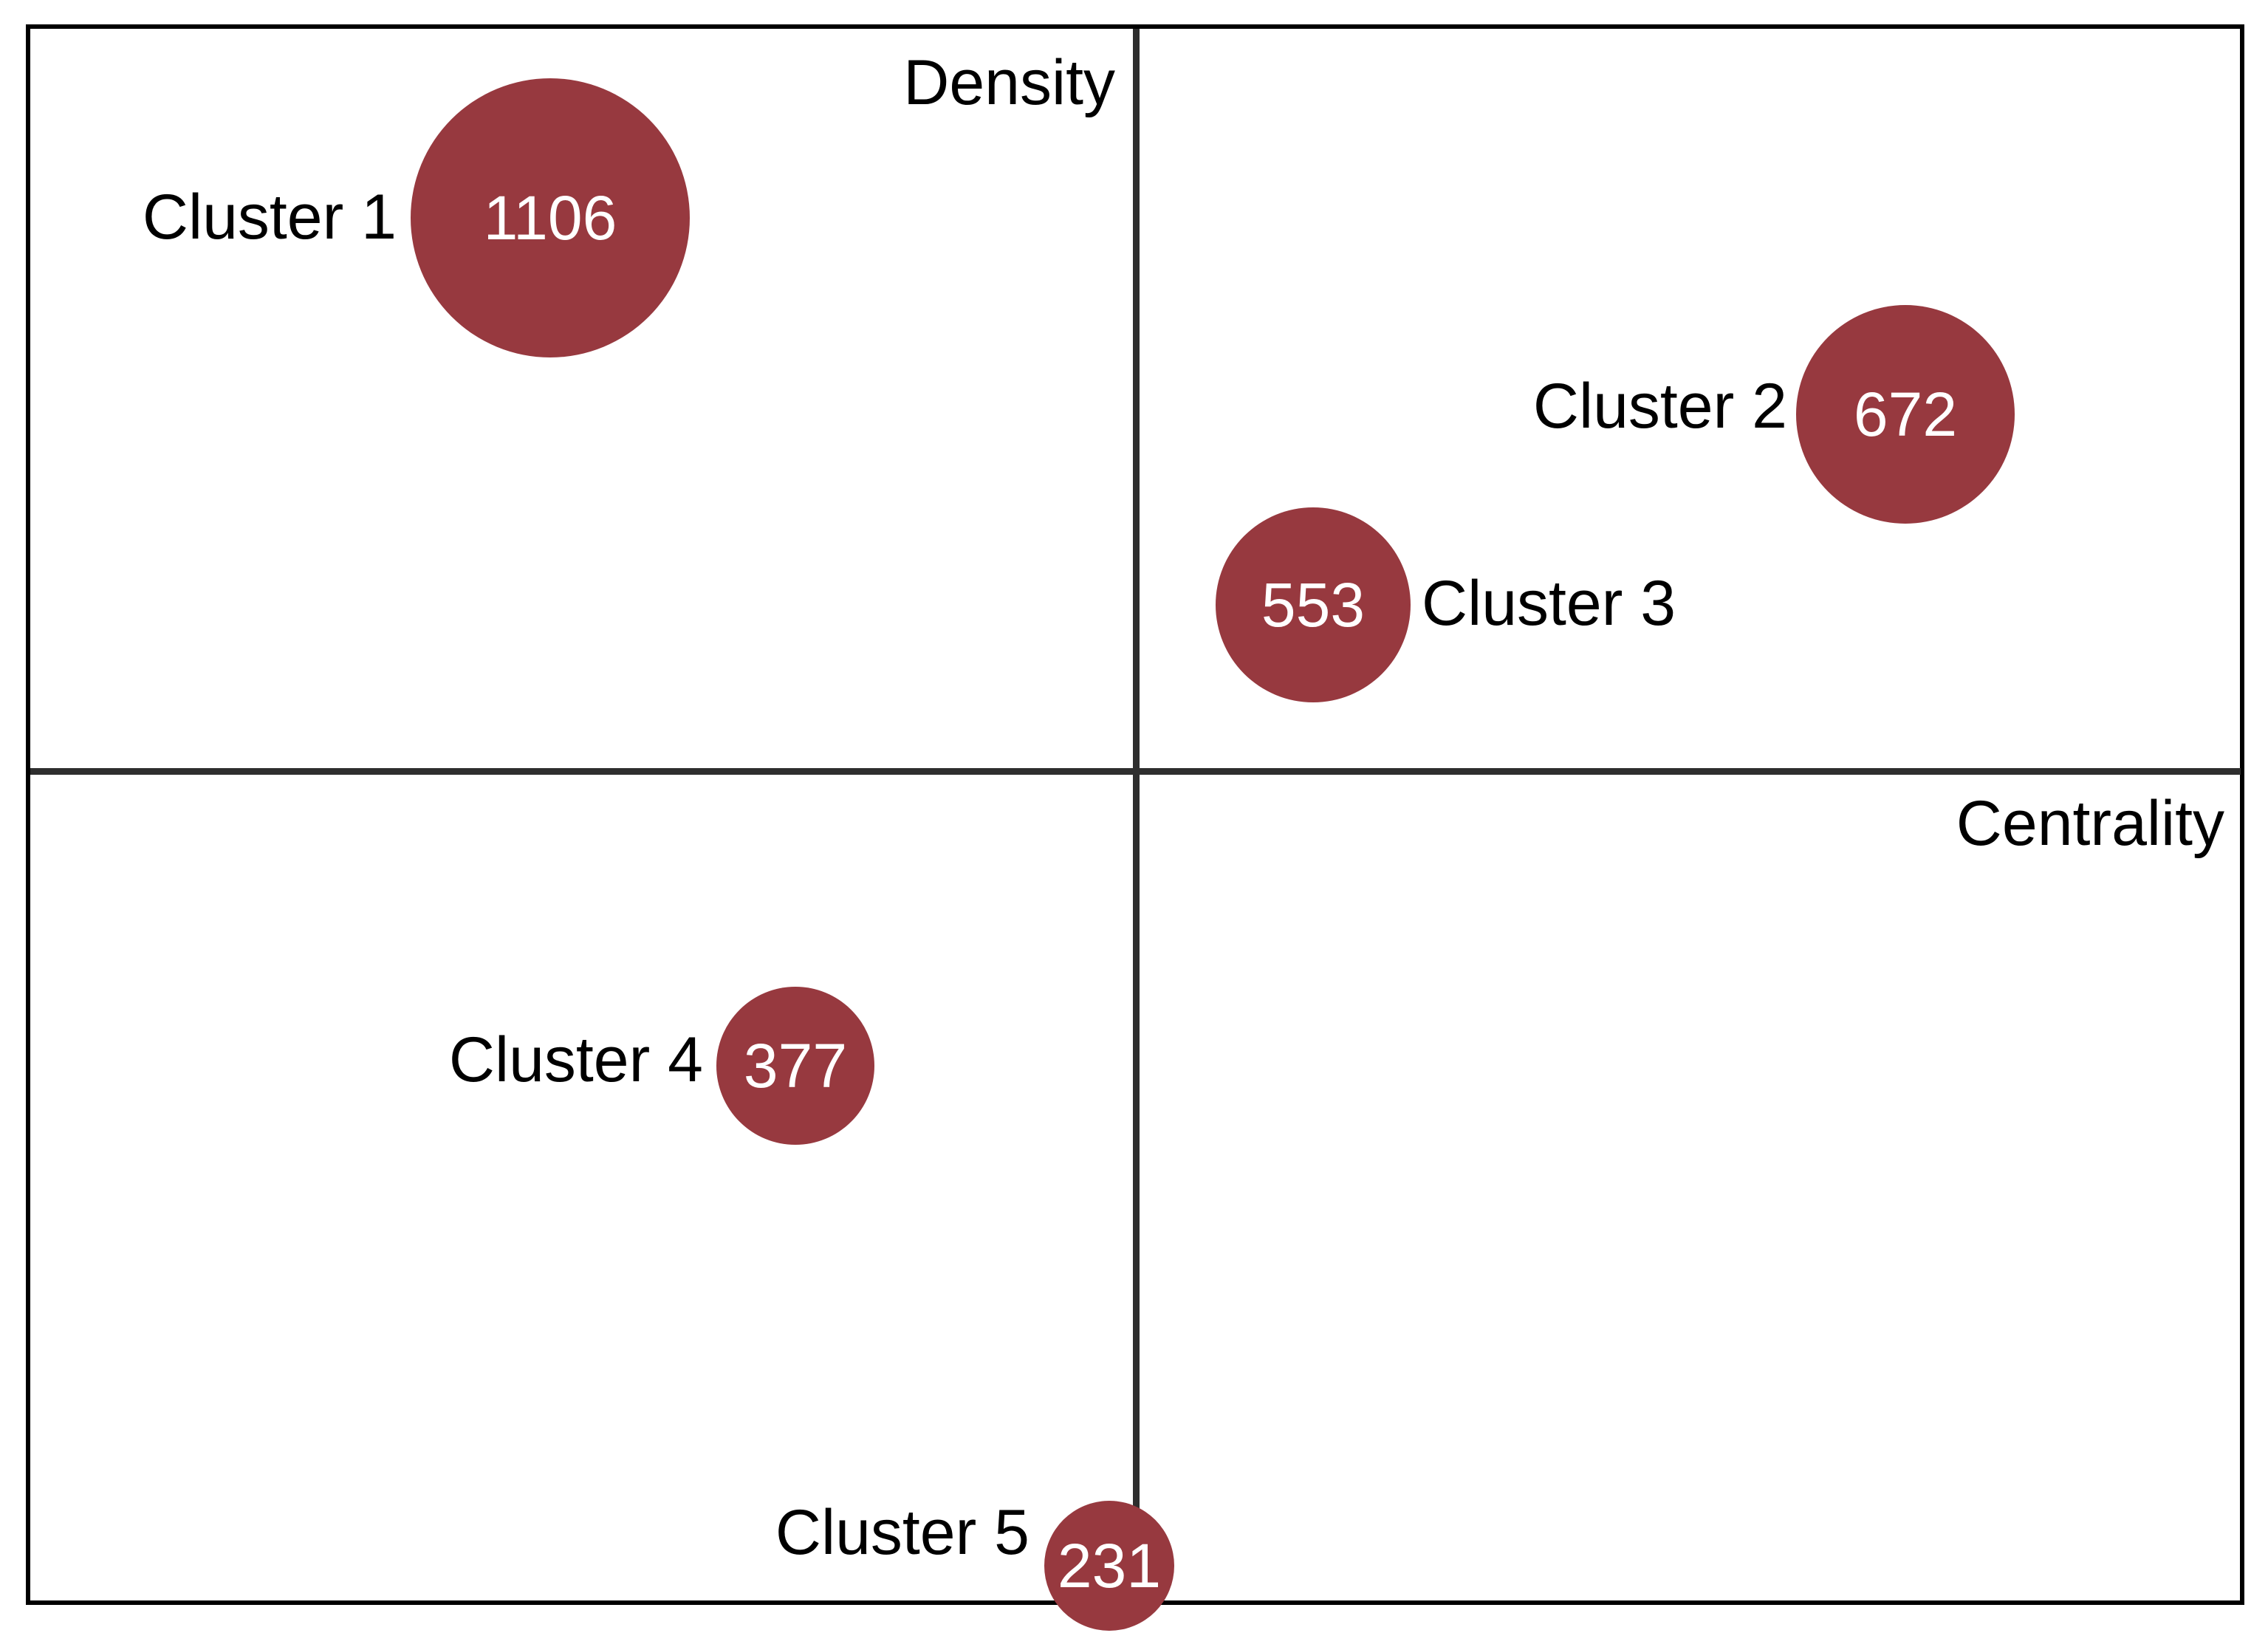  I want to click on cluster-name-label: Cluster 1, so click(270, 218).